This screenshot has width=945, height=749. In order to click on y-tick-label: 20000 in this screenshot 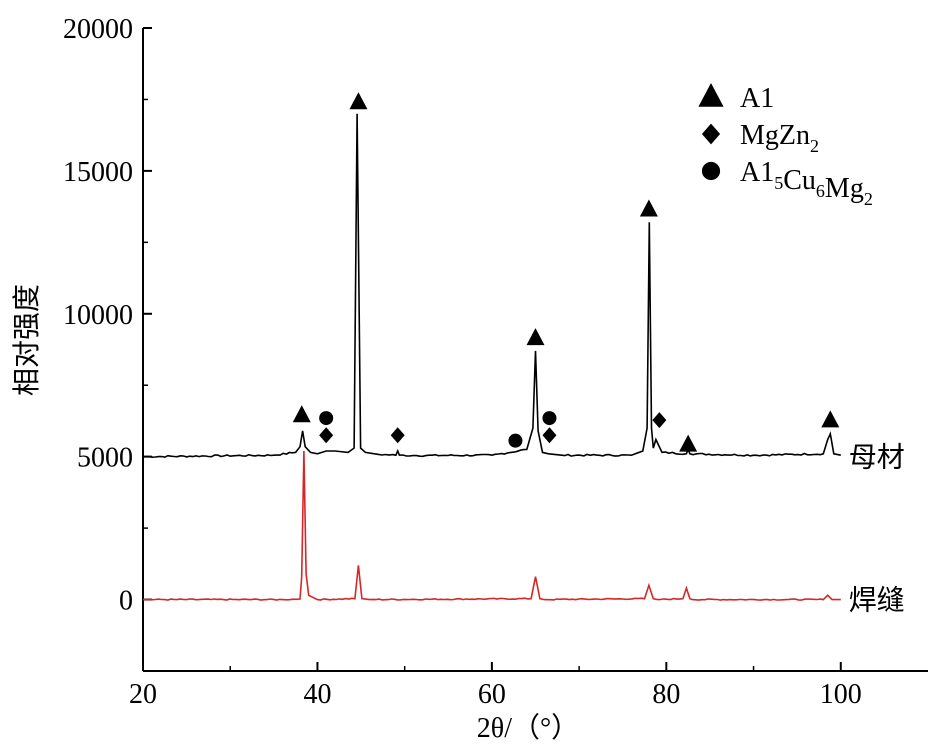, I will do `click(98, 29)`.